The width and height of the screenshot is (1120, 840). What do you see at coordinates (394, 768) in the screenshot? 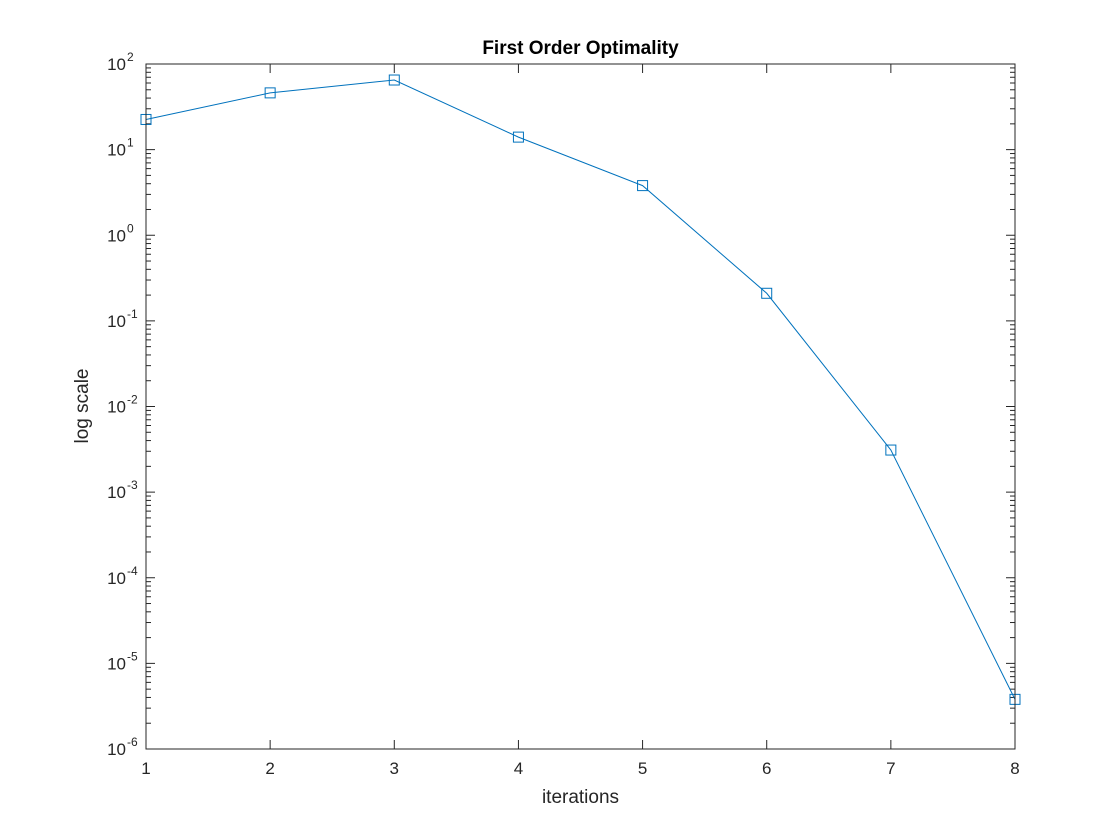
I see `x-tick-label: 3` at bounding box center [394, 768].